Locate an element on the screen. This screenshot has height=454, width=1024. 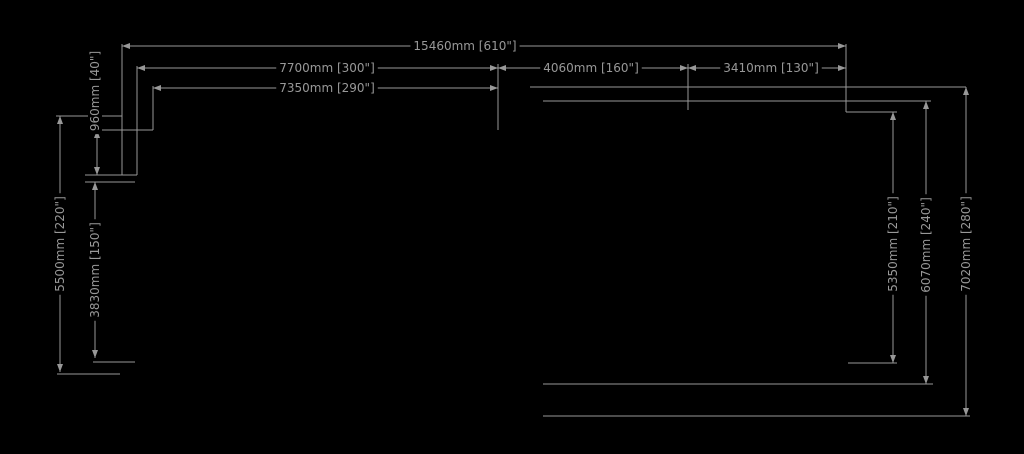
dimension-label: 3410mm [130"] is located at coordinates (771, 68).